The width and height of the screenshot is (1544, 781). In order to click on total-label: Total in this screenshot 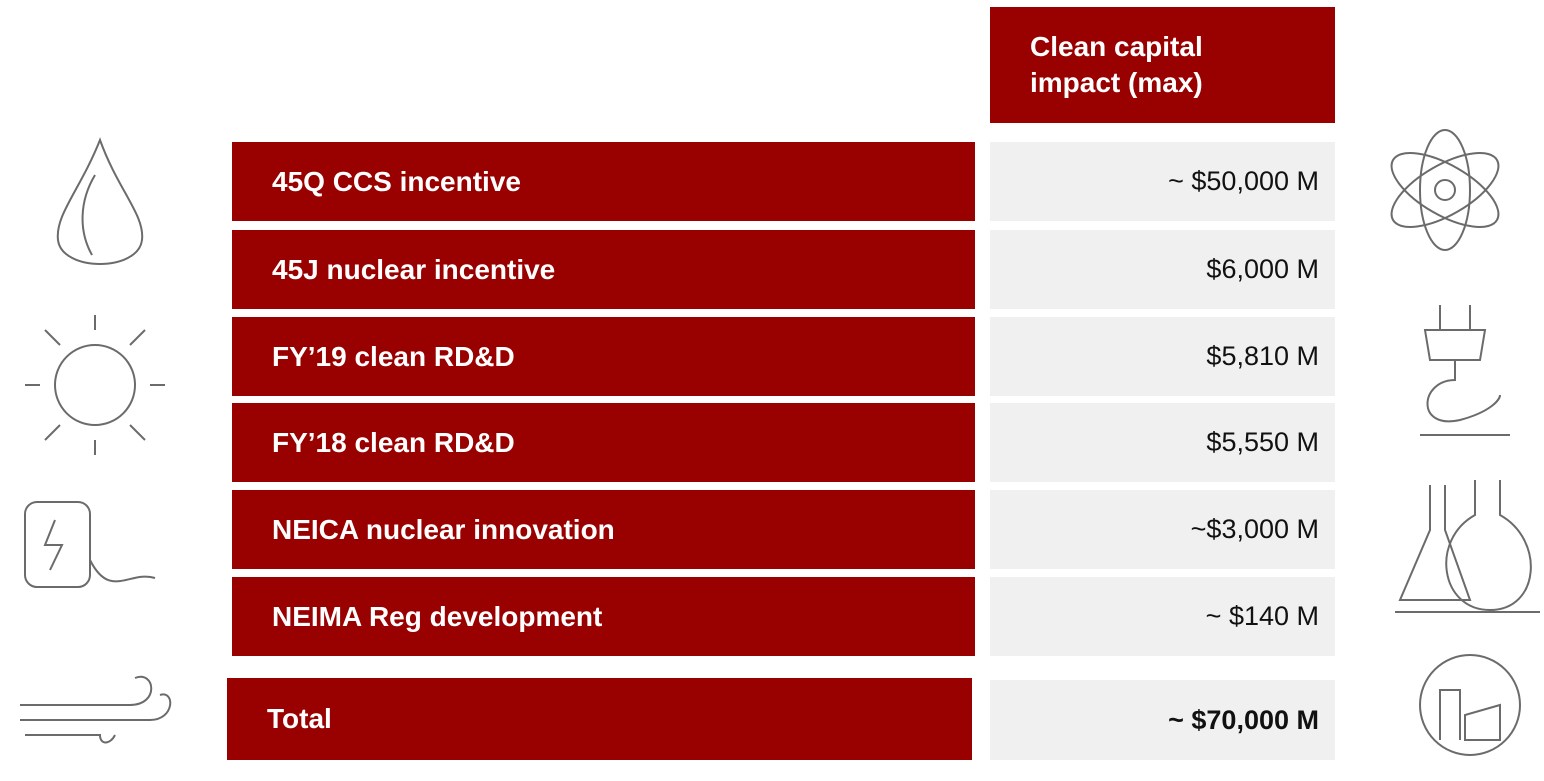, I will do `click(599, 719)`.